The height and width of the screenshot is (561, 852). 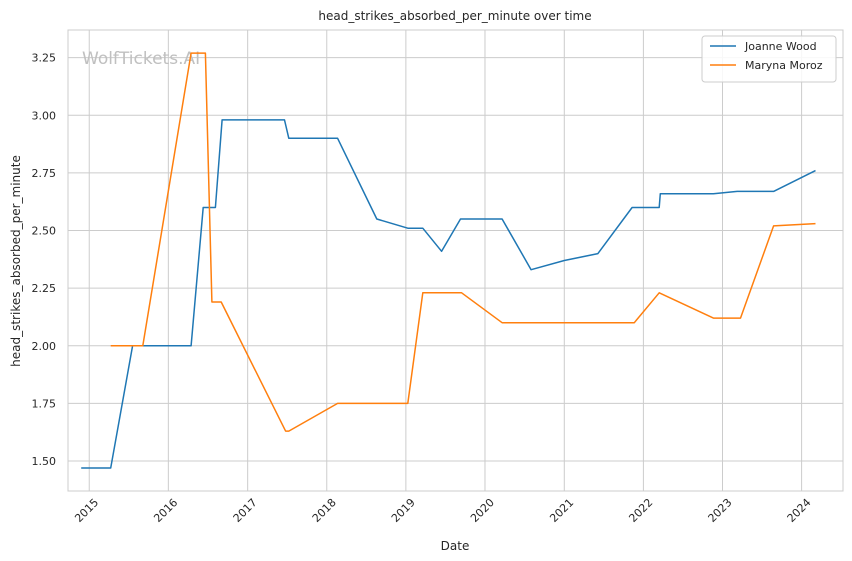 What do you see at coordinates (44, 231) in the screenshot?
I see `y-tick-label: 2.50` at bounding box center [44, 231].